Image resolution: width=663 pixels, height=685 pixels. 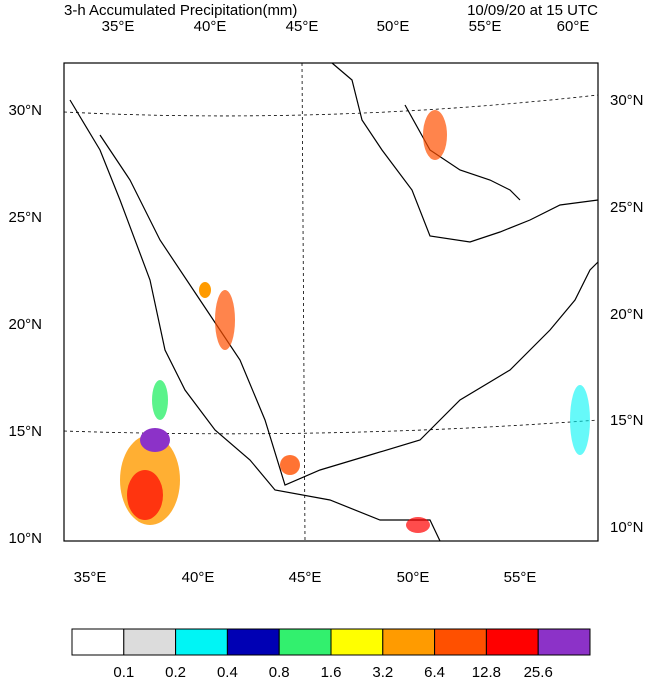 I want to click on colorbar: 0.1 0.2 0.4 0.8 1.6 3.2 6.4 12.8 25.6, so click(x=331, y=654).